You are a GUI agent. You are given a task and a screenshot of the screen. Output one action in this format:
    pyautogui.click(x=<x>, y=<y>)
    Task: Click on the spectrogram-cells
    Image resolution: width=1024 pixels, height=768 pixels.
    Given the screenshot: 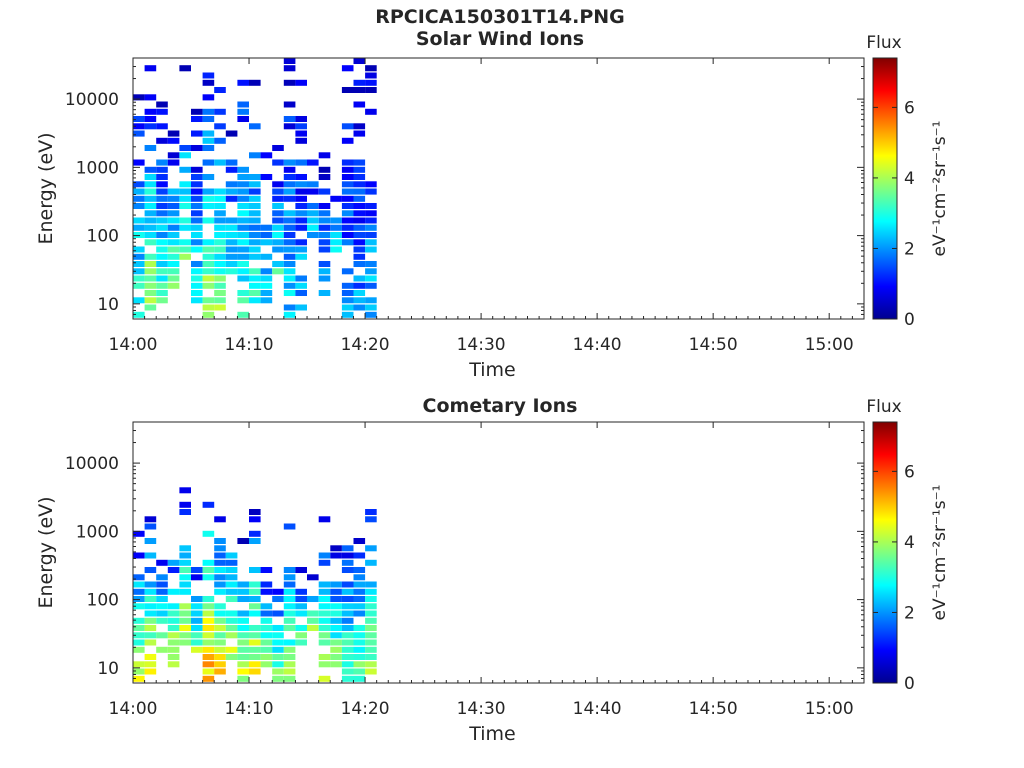 What is the action you would take?
    pyautogui.click(x=255, y=584)
    